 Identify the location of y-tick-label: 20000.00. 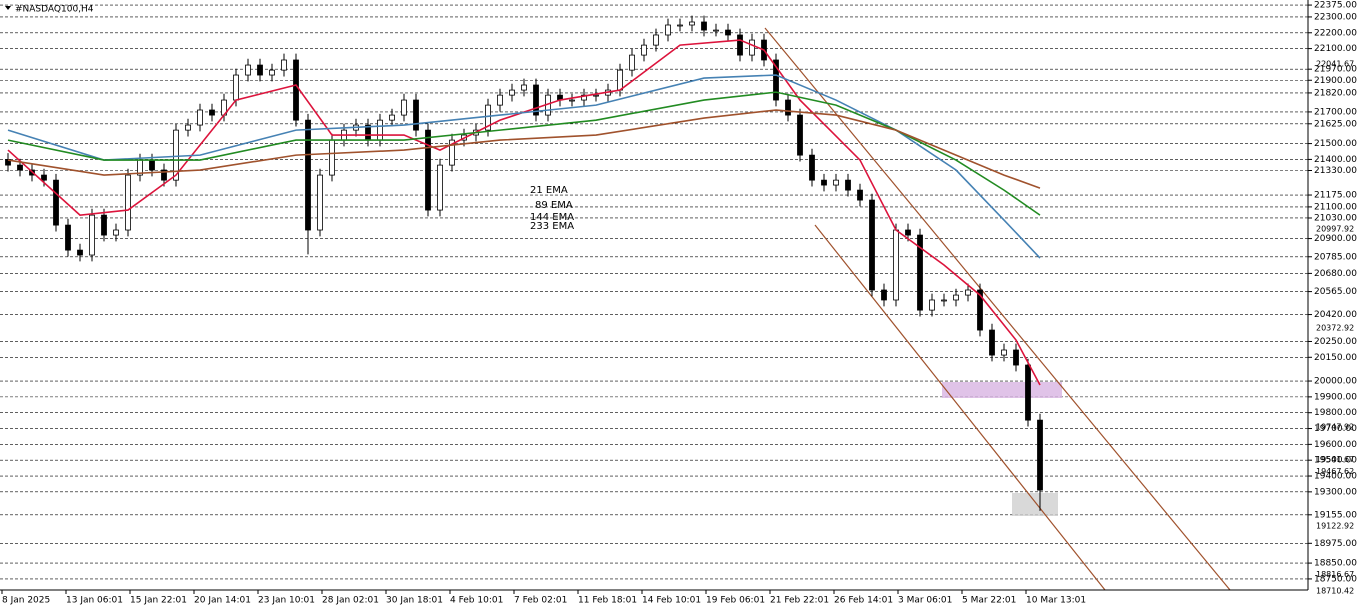
(1335, 382).